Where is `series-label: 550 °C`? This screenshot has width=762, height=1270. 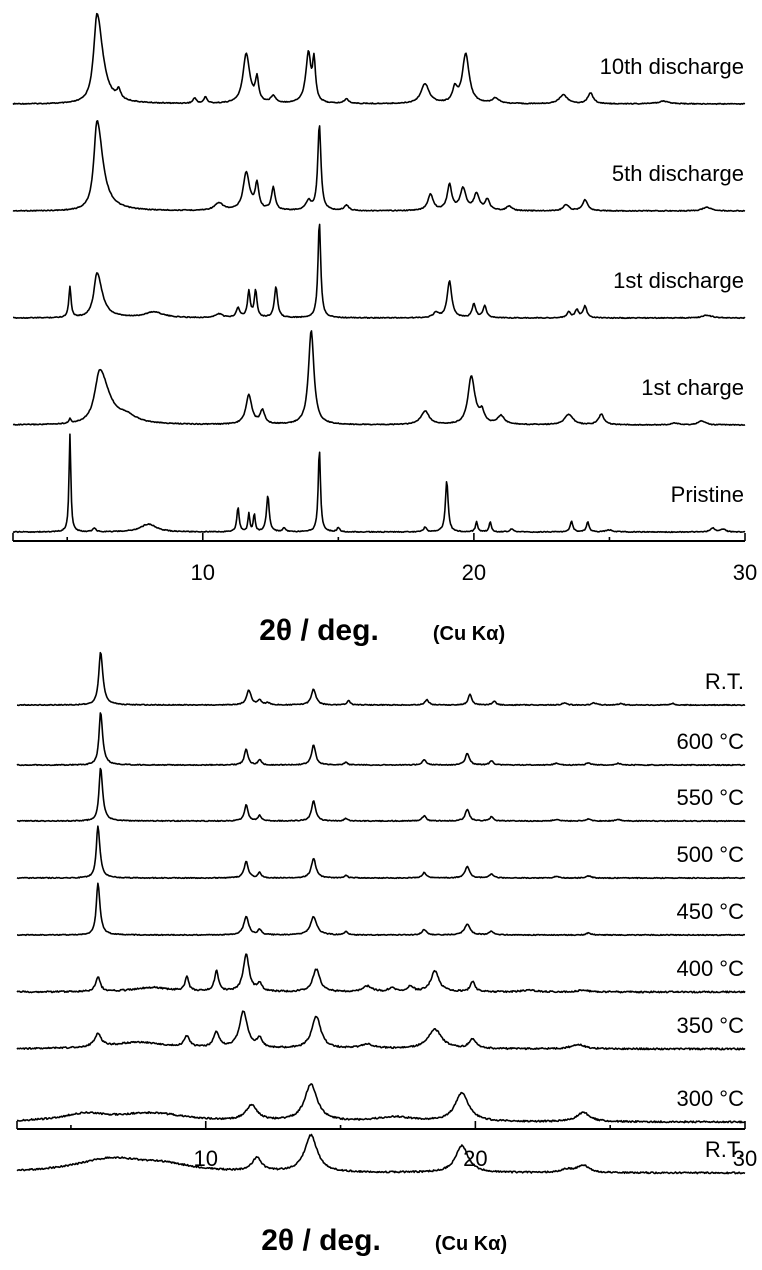 series-label: 550 °C is located at coordinates (710, 797).